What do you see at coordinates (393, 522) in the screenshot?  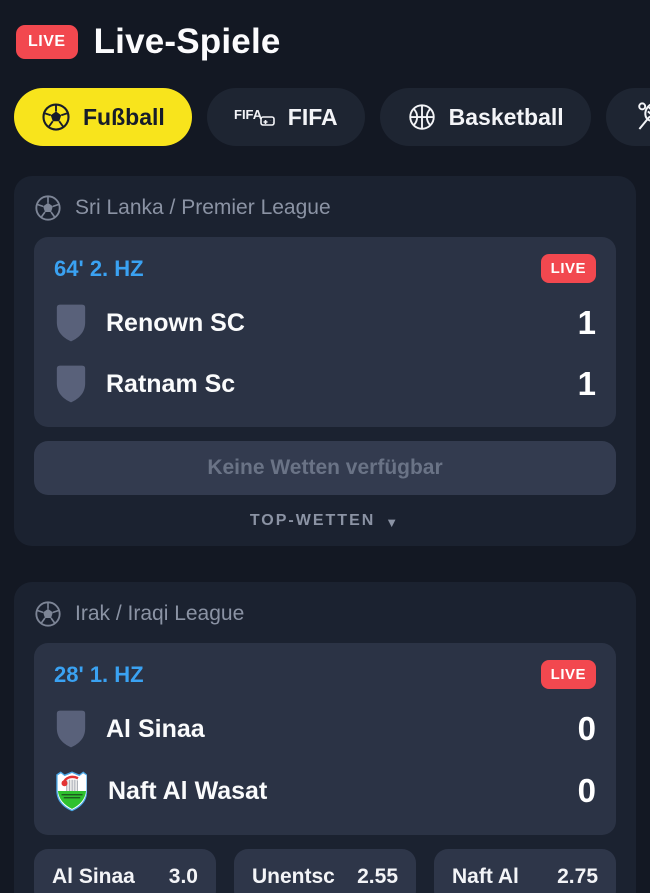 I see `chevron-down-icon: ▼` at bounding box center [393, 522].